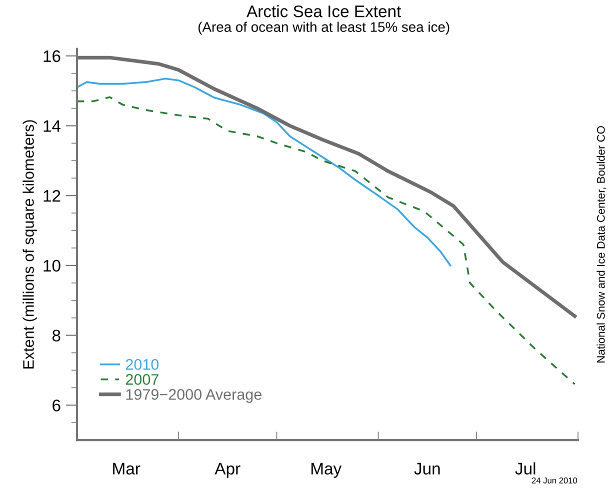 This screenshot has height=489, width=611. I want to click on y-tick-label: 16, so click(52, 56).